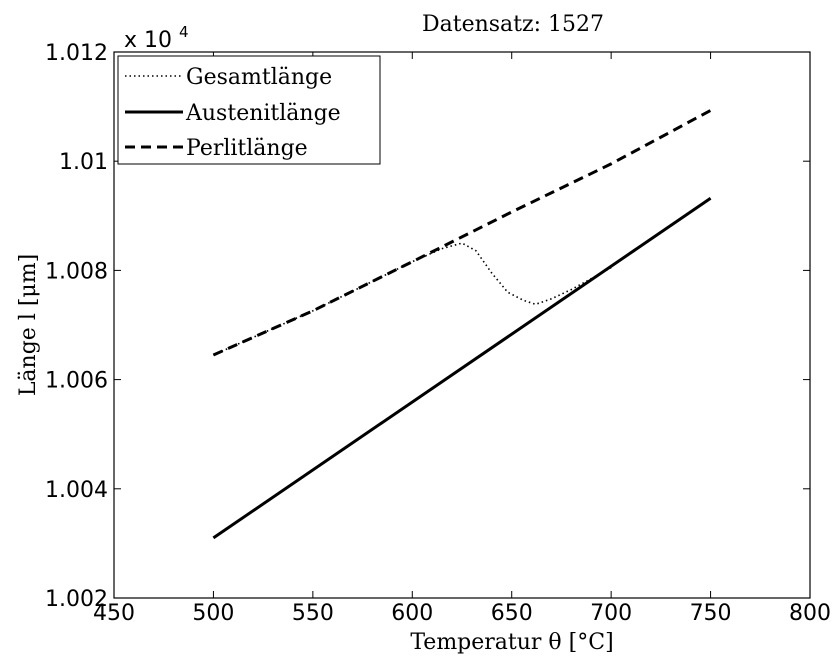 The width and height of the screenshot is (837, 660). What do you see at coordinates (114, 613) in the screenshot?
I see `x-tick-label: 450` at bounding box center [114, 613].